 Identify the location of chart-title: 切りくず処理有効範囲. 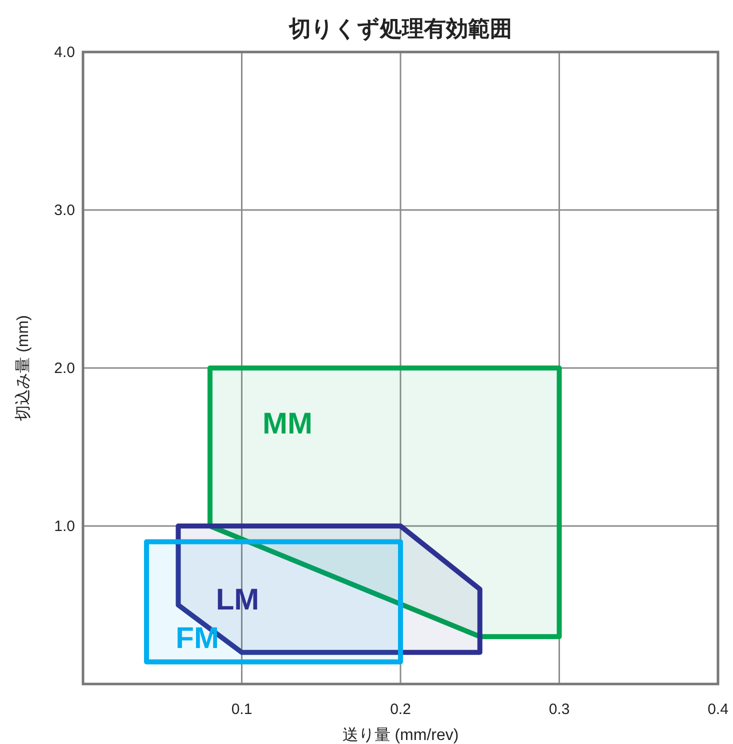
(400, 29).